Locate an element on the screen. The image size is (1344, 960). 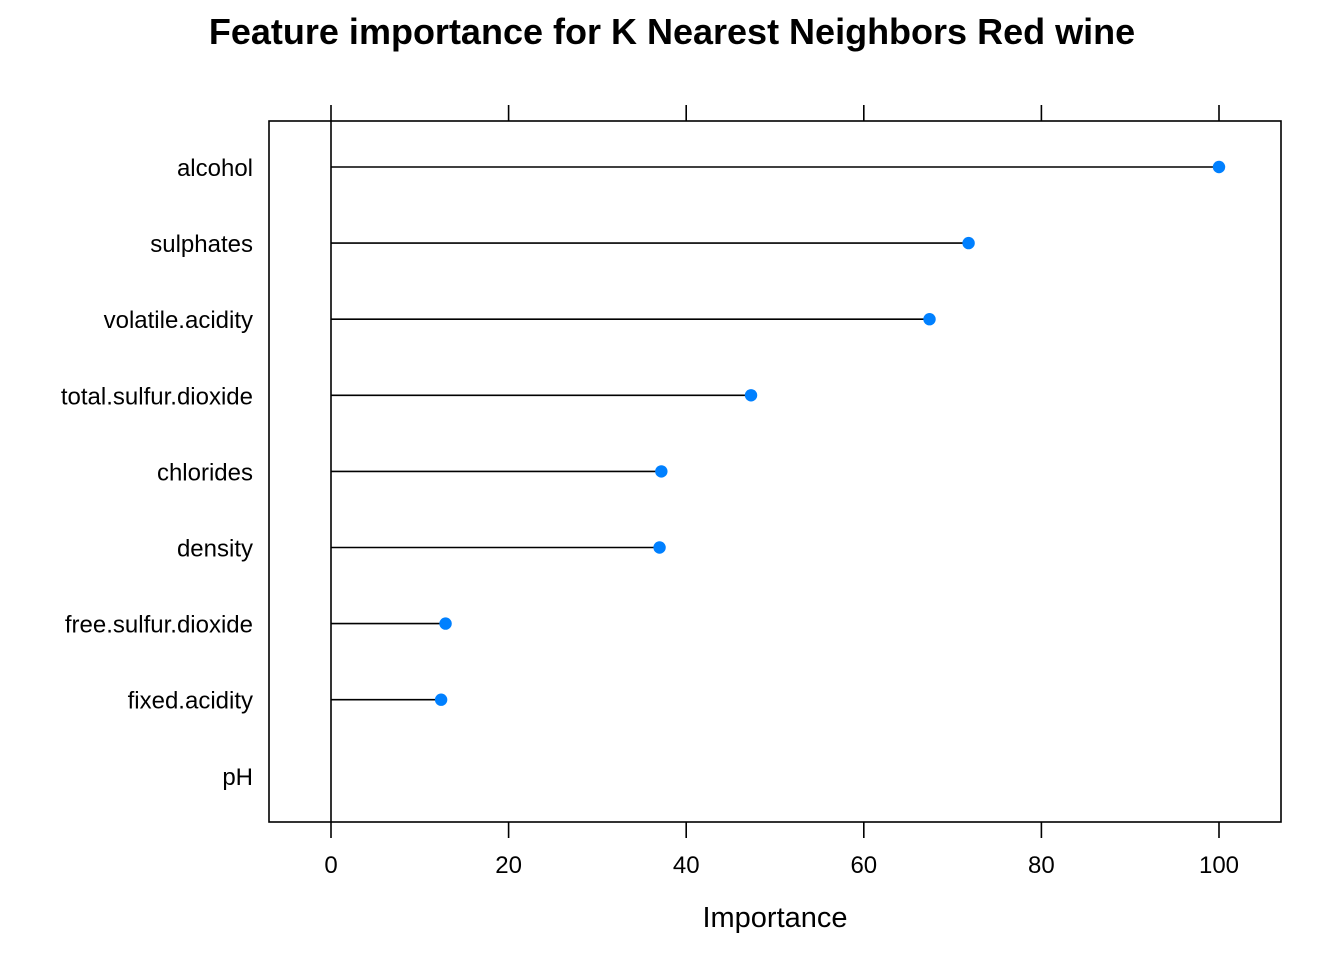
category-label: pH is located at coordinates (237, 777).